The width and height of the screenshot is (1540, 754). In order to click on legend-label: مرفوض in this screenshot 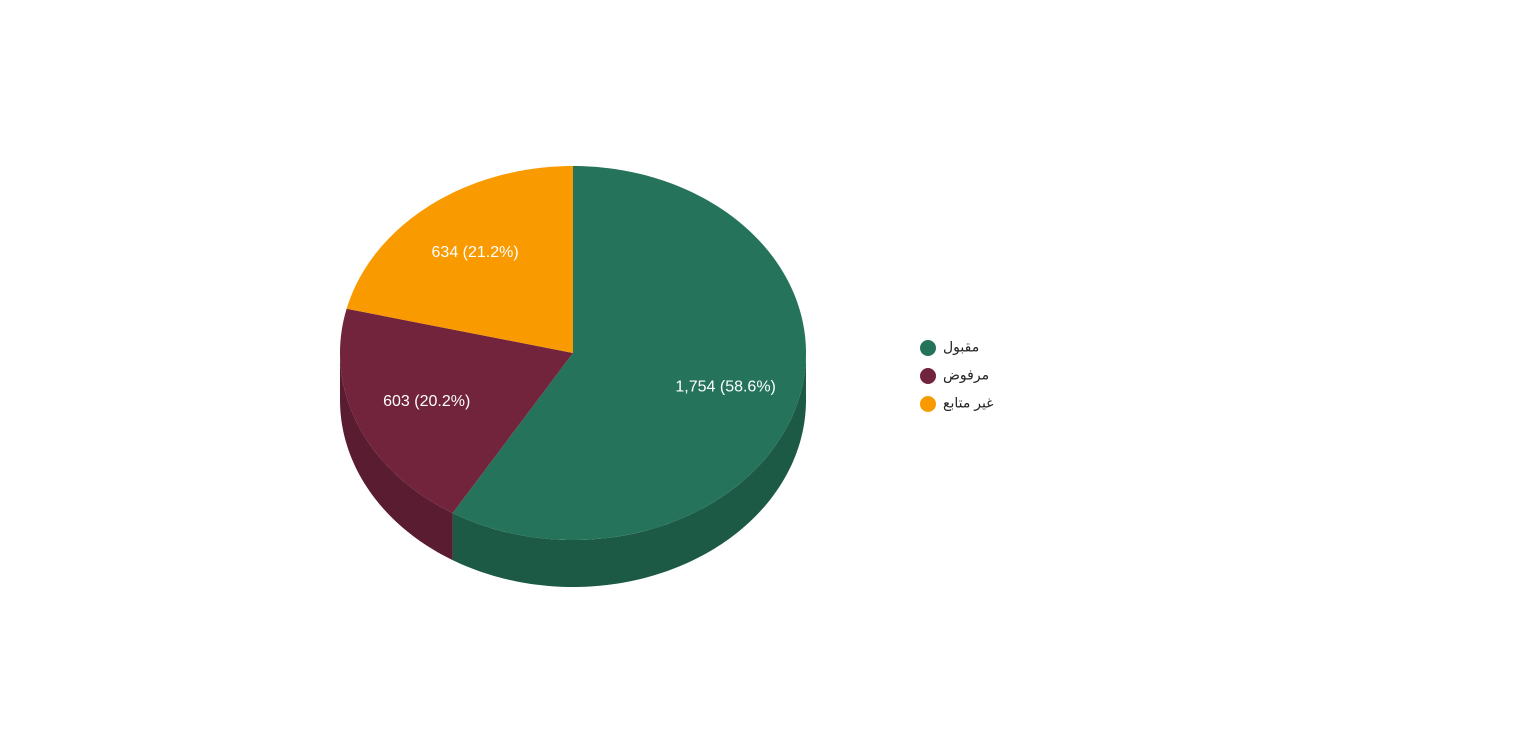, I will do `click(966, 375)`.